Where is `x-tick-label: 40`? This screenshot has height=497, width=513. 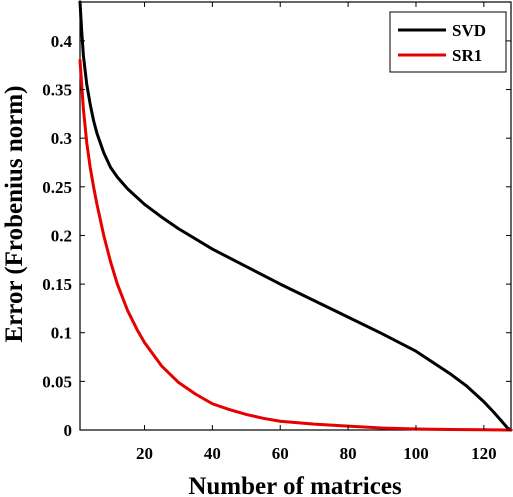 x-tick-label: 40 is located at coordinates (212, 453).